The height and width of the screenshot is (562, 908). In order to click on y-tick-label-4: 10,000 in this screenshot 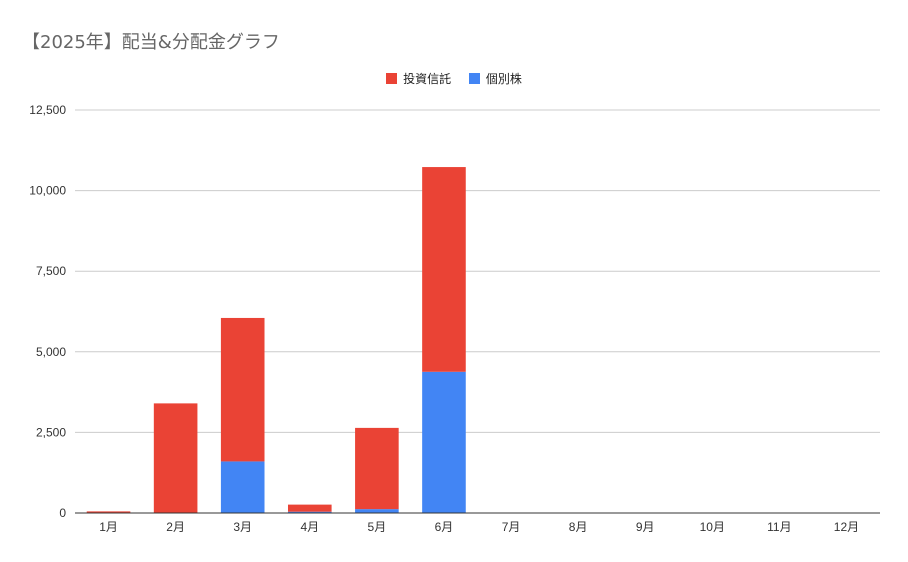, I will do `click(47, 191)`.